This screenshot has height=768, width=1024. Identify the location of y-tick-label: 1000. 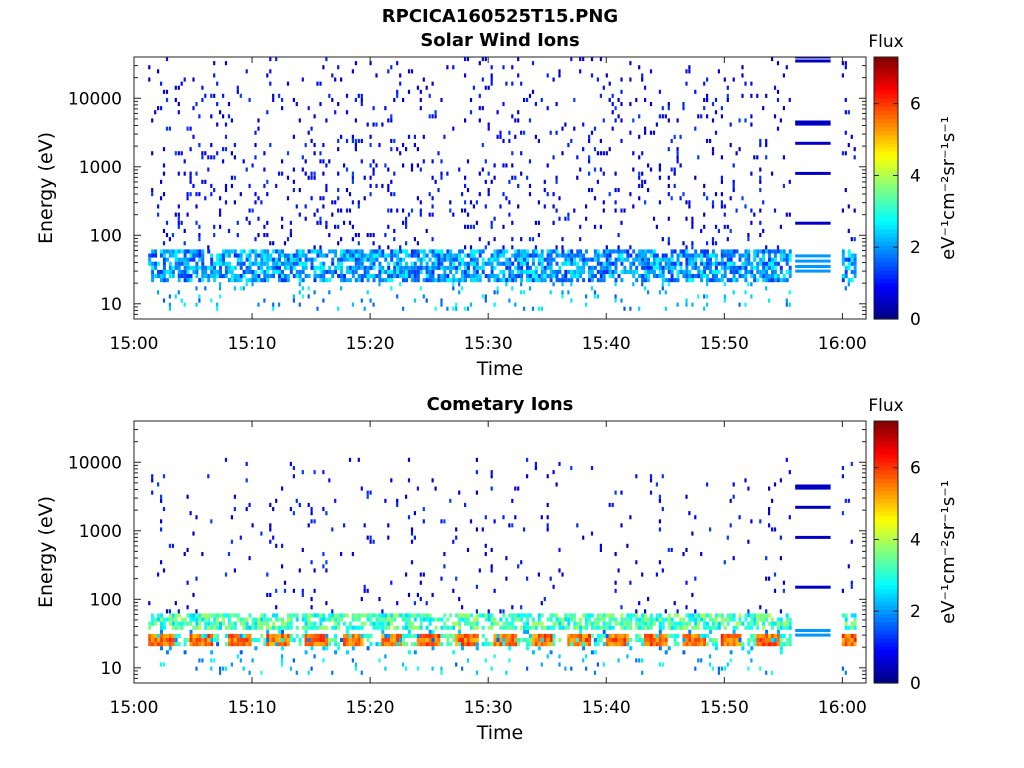
(100, 168).